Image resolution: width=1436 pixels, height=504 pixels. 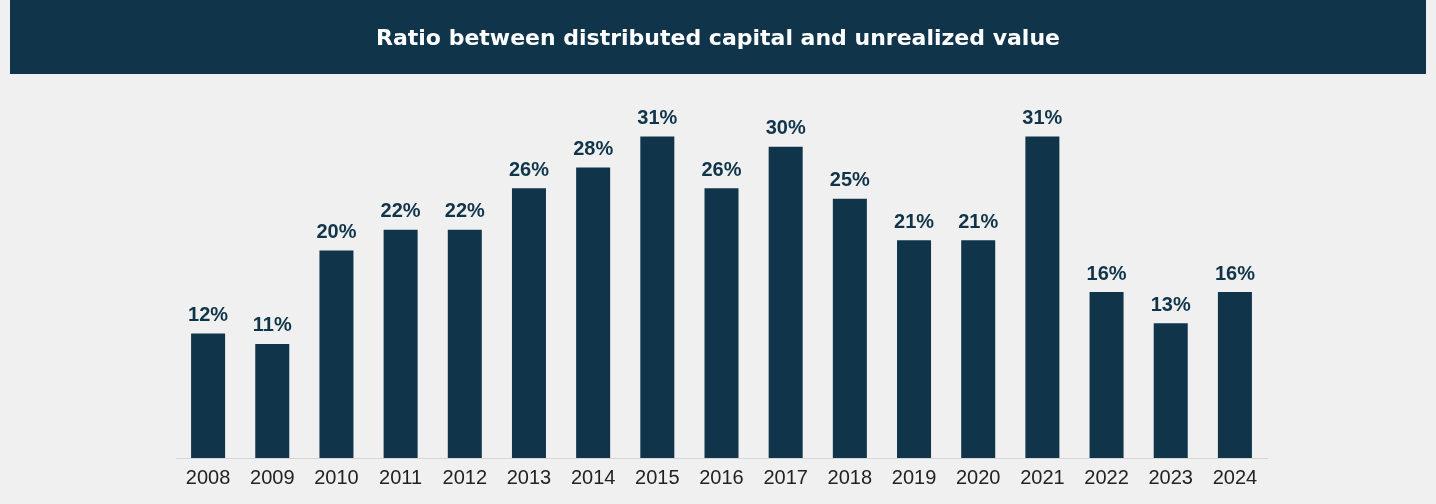 What do you see at coordinates (336, 231) in the screenshot?
I see `data-label: 20%` at bounding box center [336, 231].